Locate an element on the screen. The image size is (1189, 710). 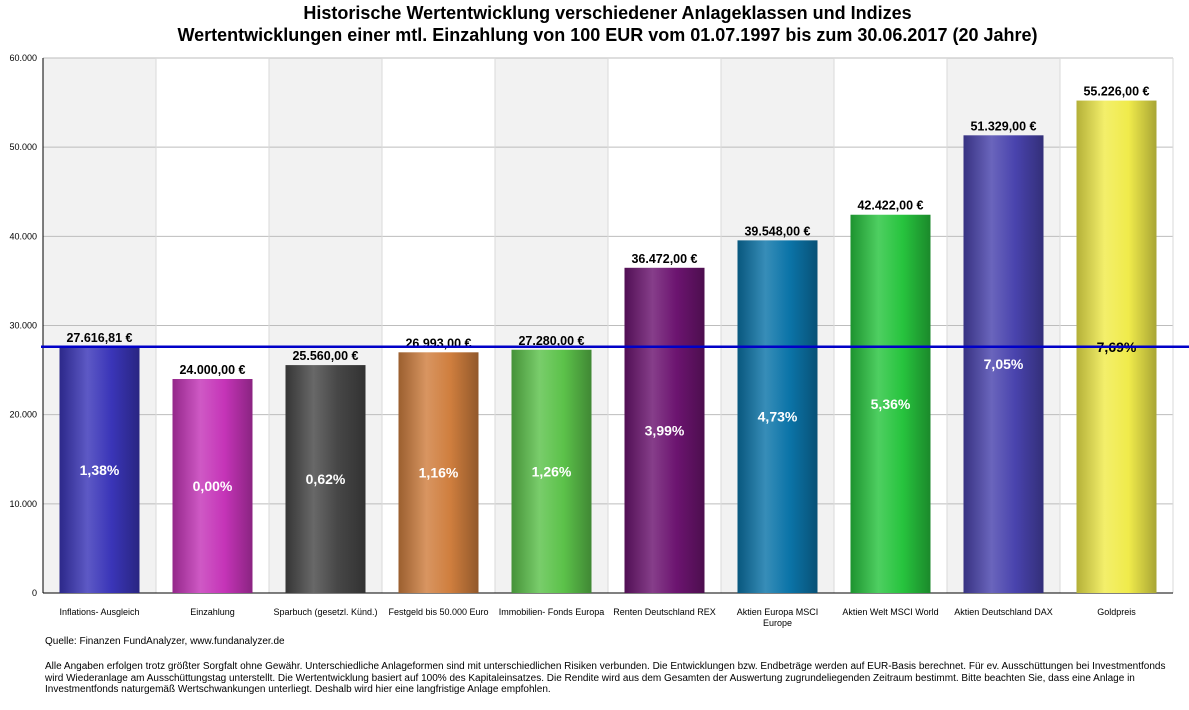
category-label: Aktien Deutschland DAX is located at coordinates (1003, 612).